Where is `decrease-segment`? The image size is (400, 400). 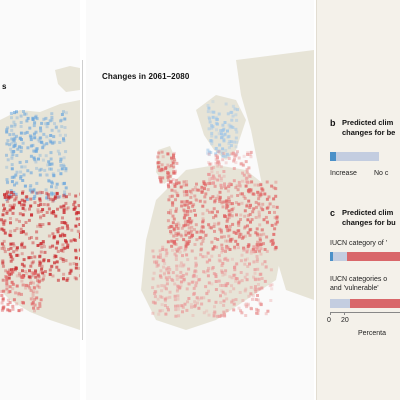 decrease-segment is located at coordinates (373, 256).